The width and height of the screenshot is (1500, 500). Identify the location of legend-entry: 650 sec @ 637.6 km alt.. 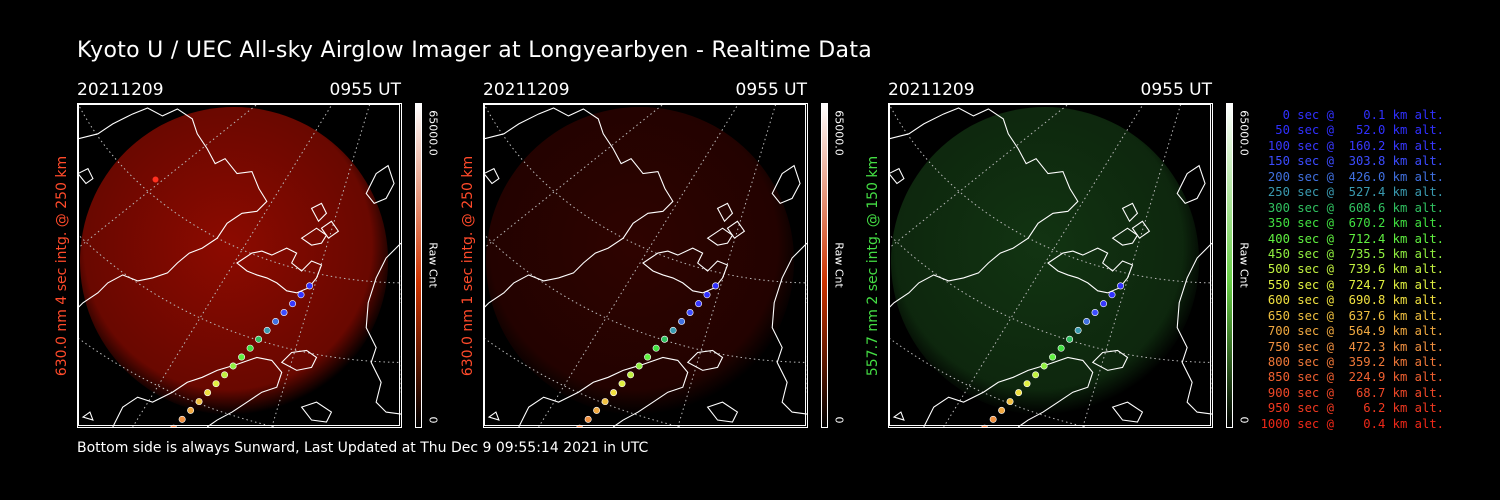
(1352, 315).